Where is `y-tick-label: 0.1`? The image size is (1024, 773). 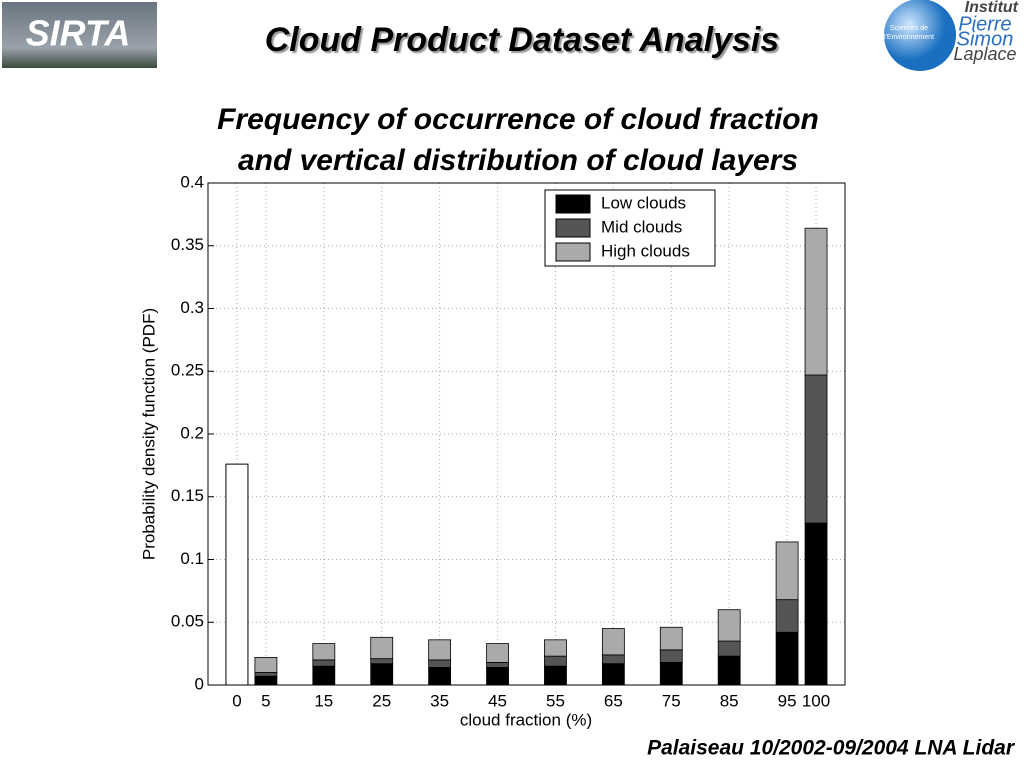
y-tick-label: 0.1 is located at coordinates (192, 558).